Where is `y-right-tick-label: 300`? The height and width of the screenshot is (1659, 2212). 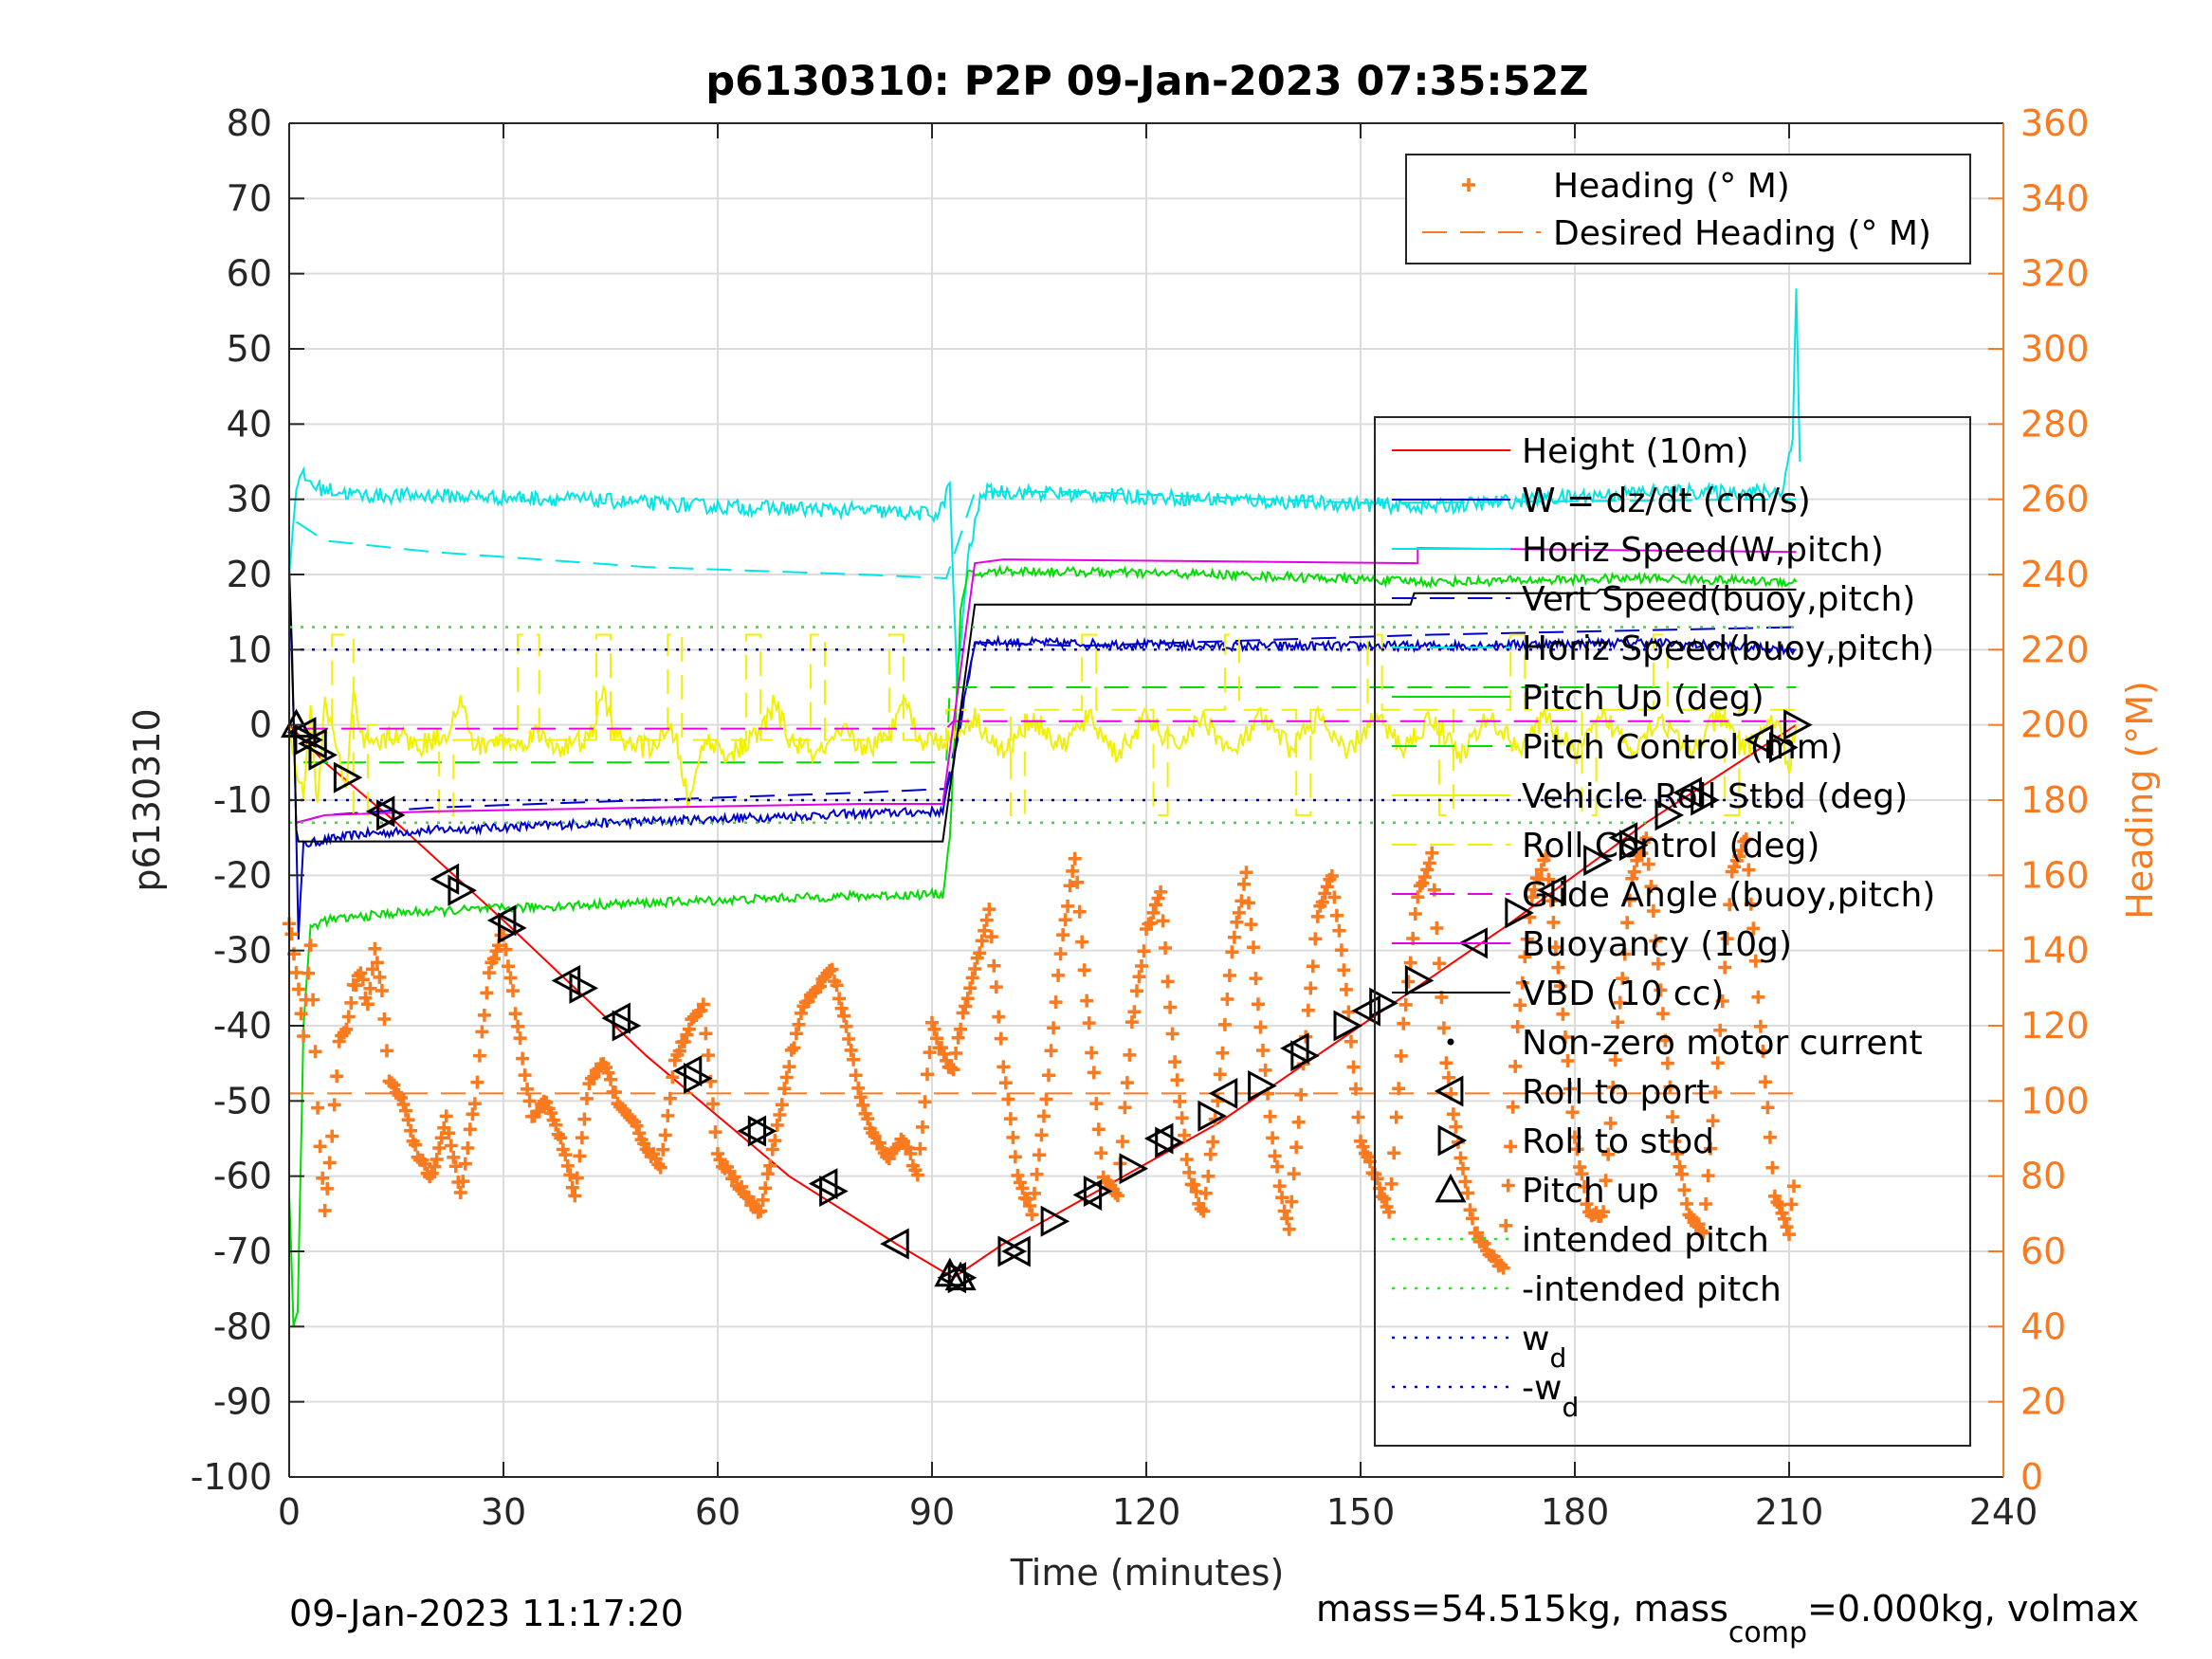
y-right-tick-label: 300 is located at coordinates (2055, 349).